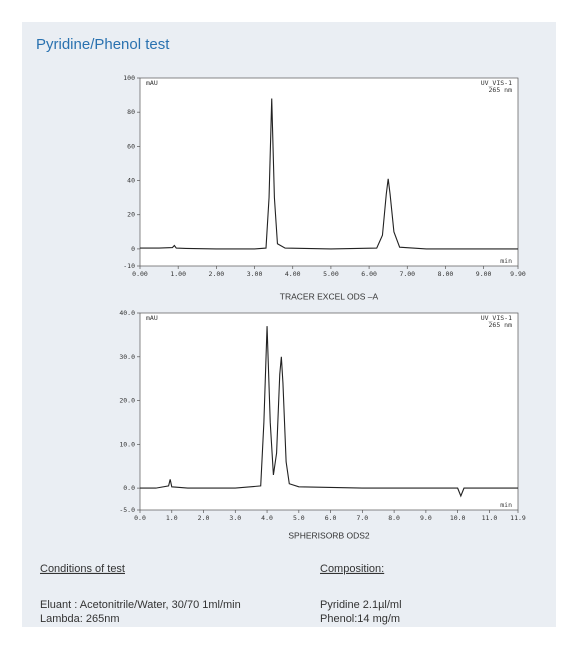 This screenshot has width=578, height=649. I want to click on y-tick-label: 0, so click(133, 249).